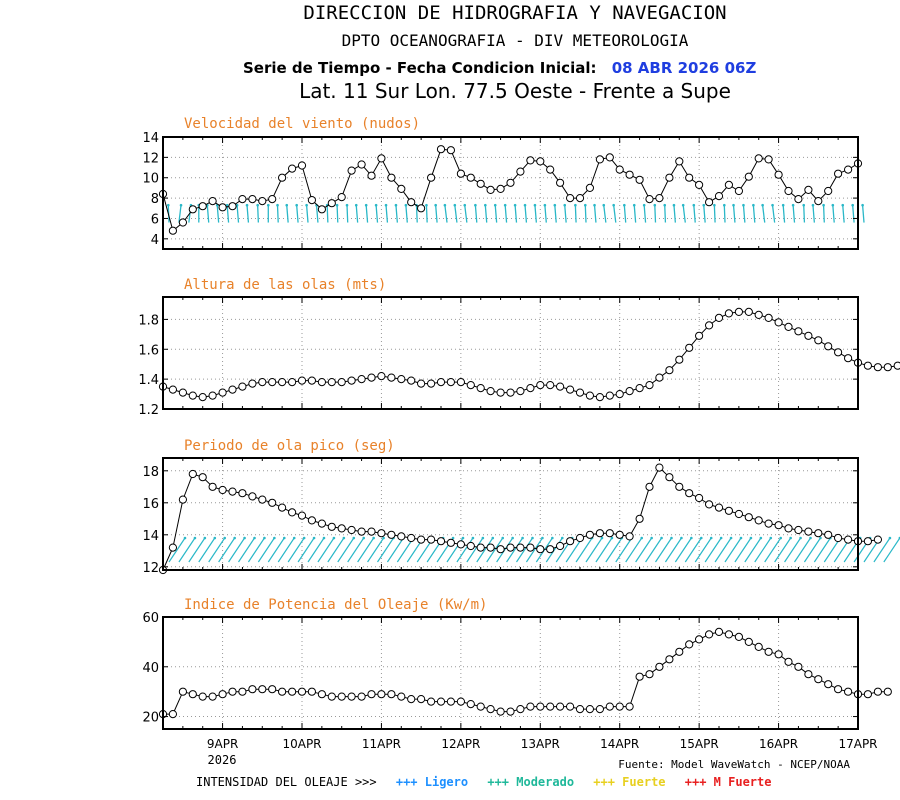 The height and width of the screenshot is (800, 900). I want to click on x-tick-label: 9APR, so click(222, 744).